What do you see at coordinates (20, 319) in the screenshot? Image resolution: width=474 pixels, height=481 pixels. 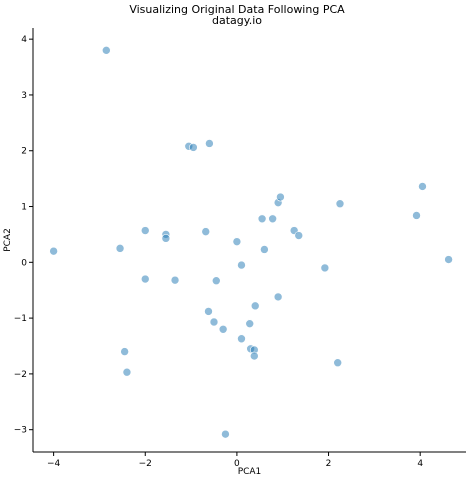 I see `y-tick-label: −1` at bounding box center [20, 319].